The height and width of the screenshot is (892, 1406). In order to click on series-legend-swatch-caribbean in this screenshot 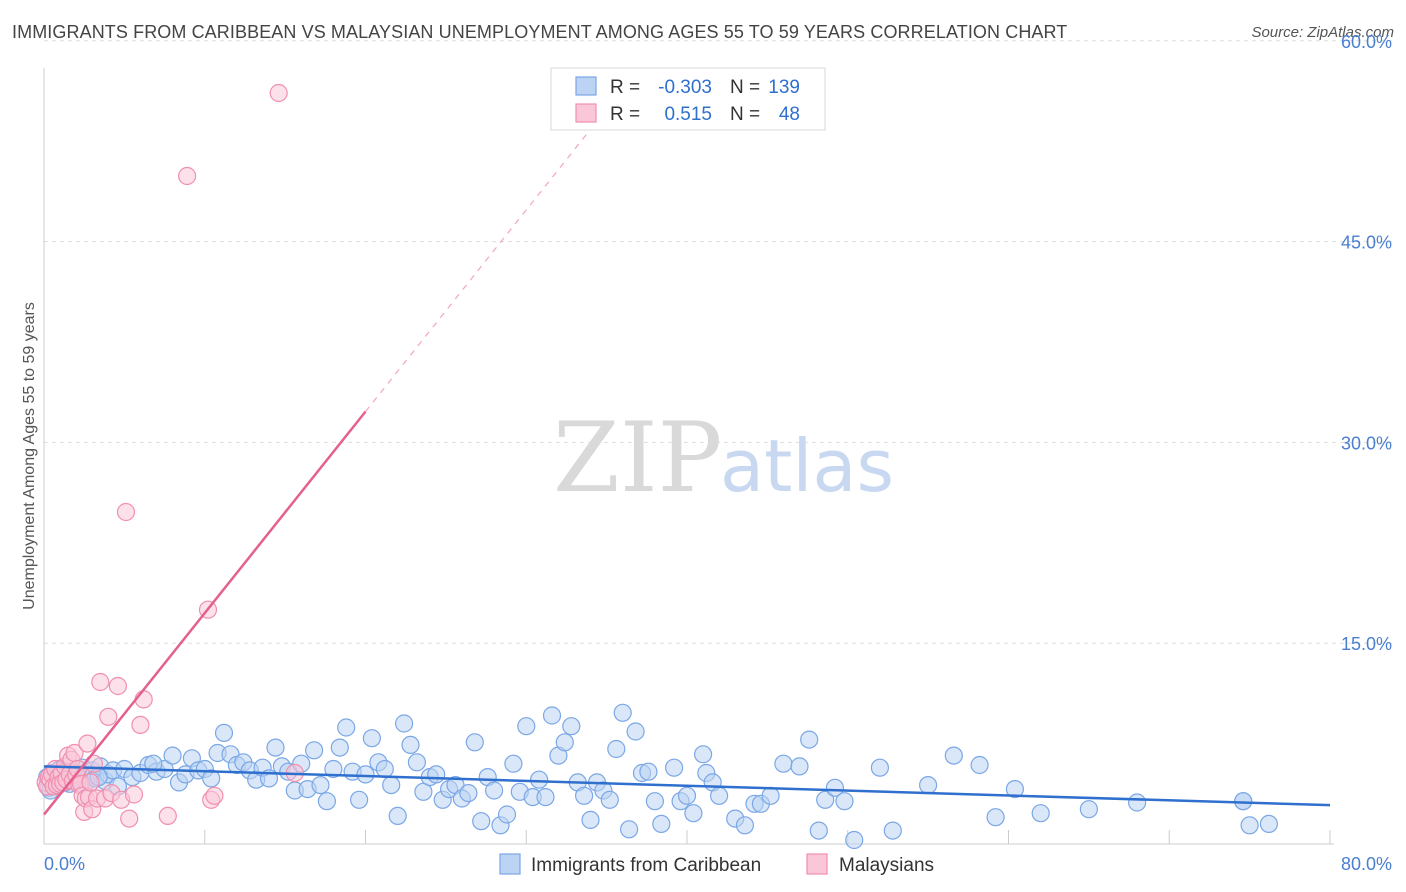, I will do `click(510, 864)`.